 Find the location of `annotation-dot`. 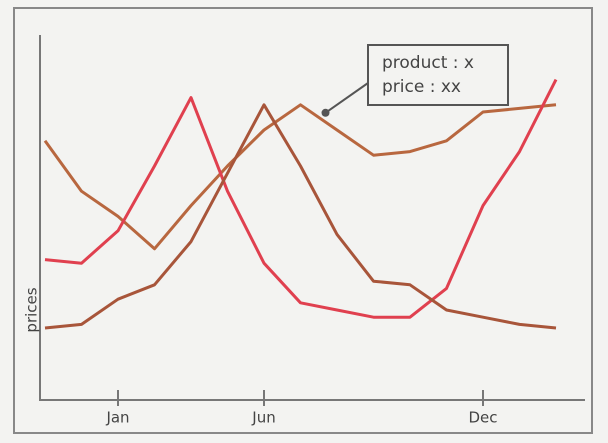

annotation-dot is located at coordinates (325, 112).